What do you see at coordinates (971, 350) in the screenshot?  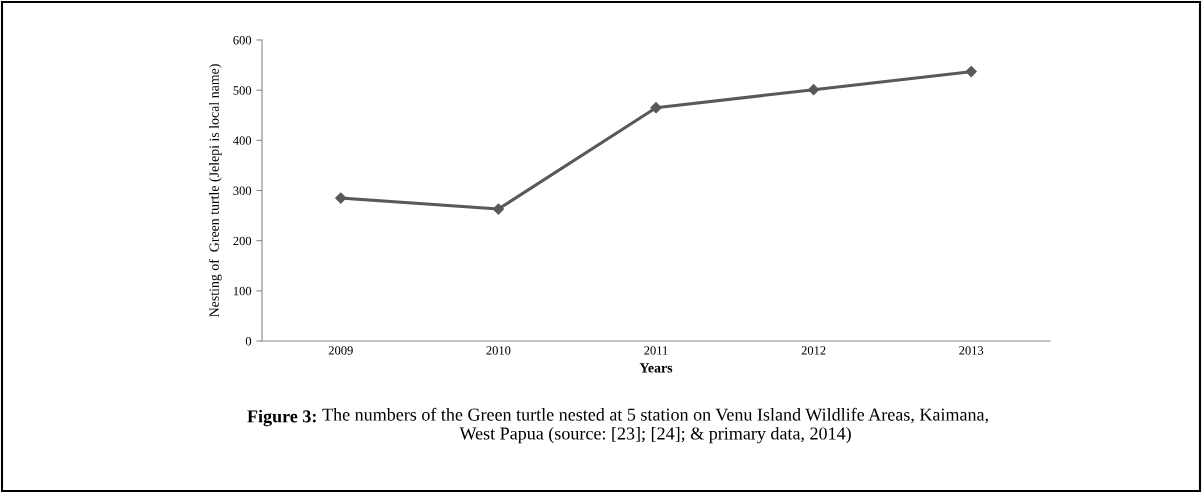 I see `x-tick-label: 2013` at bounding box center [971, 350].